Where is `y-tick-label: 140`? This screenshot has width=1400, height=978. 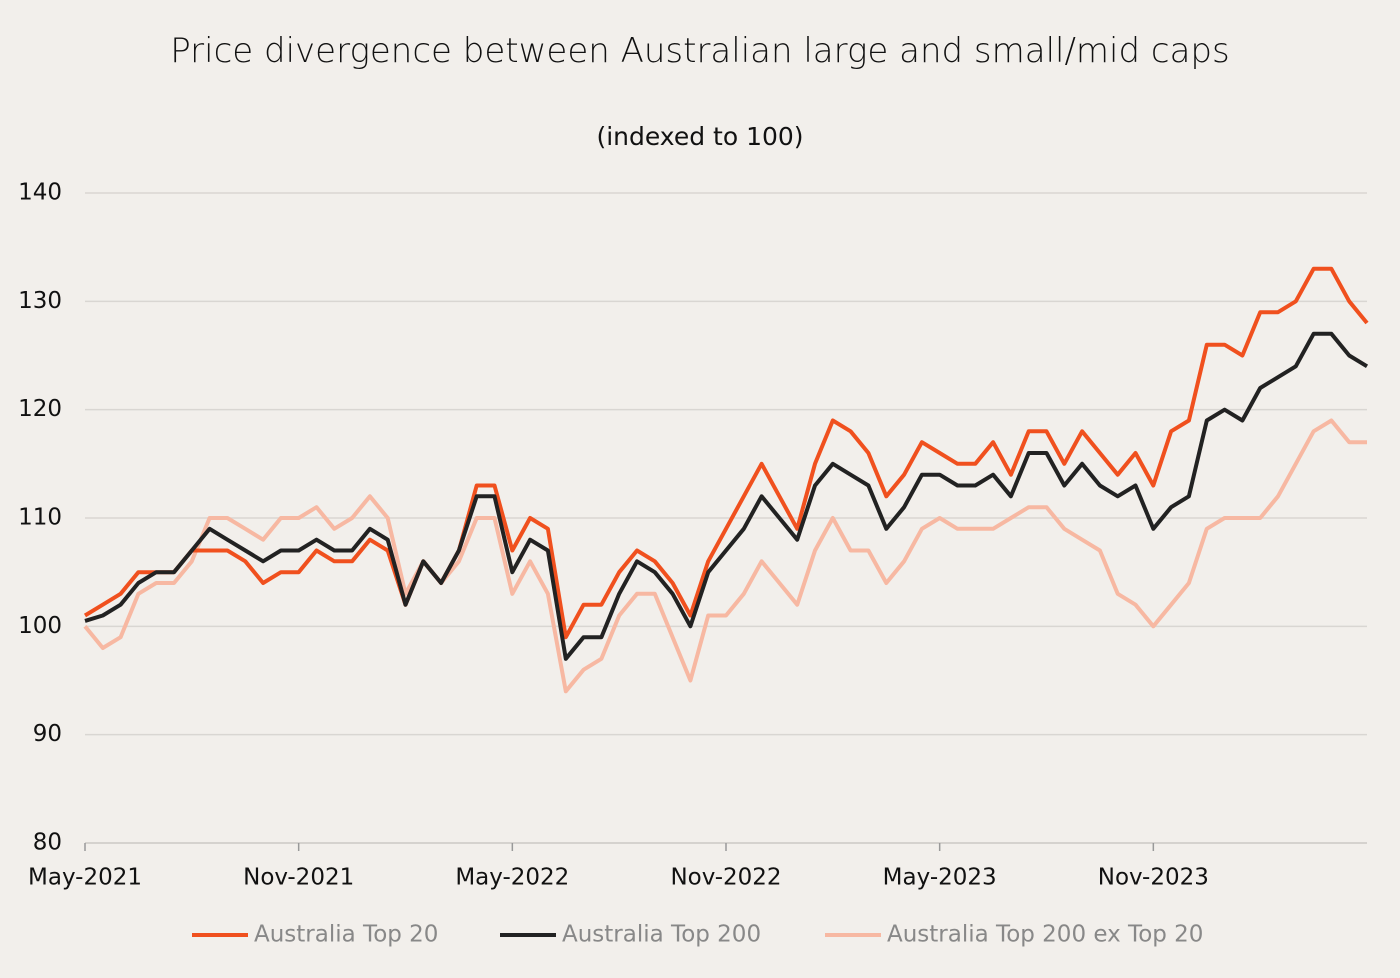 y-tick-label: 140 is located at coordinates (40, 193).